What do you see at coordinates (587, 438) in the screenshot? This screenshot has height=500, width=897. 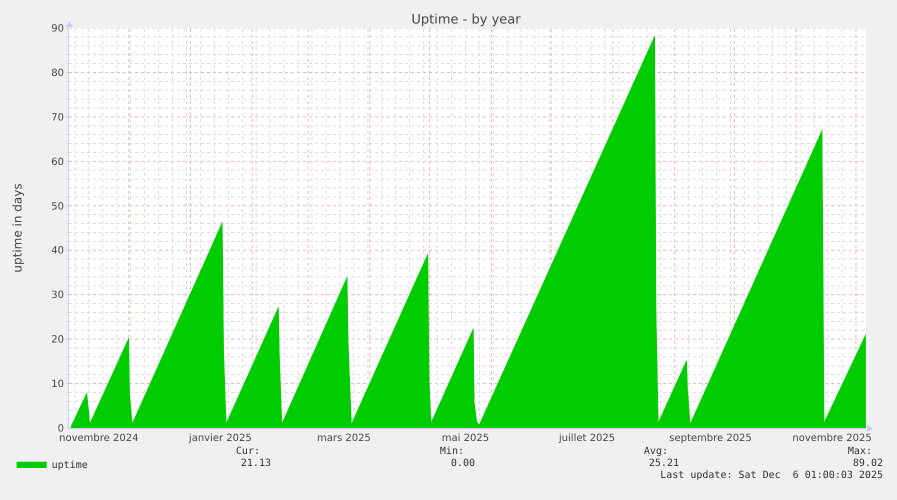 I see `x-tick-label: juillet 2025` at bounding box center [587, 438].